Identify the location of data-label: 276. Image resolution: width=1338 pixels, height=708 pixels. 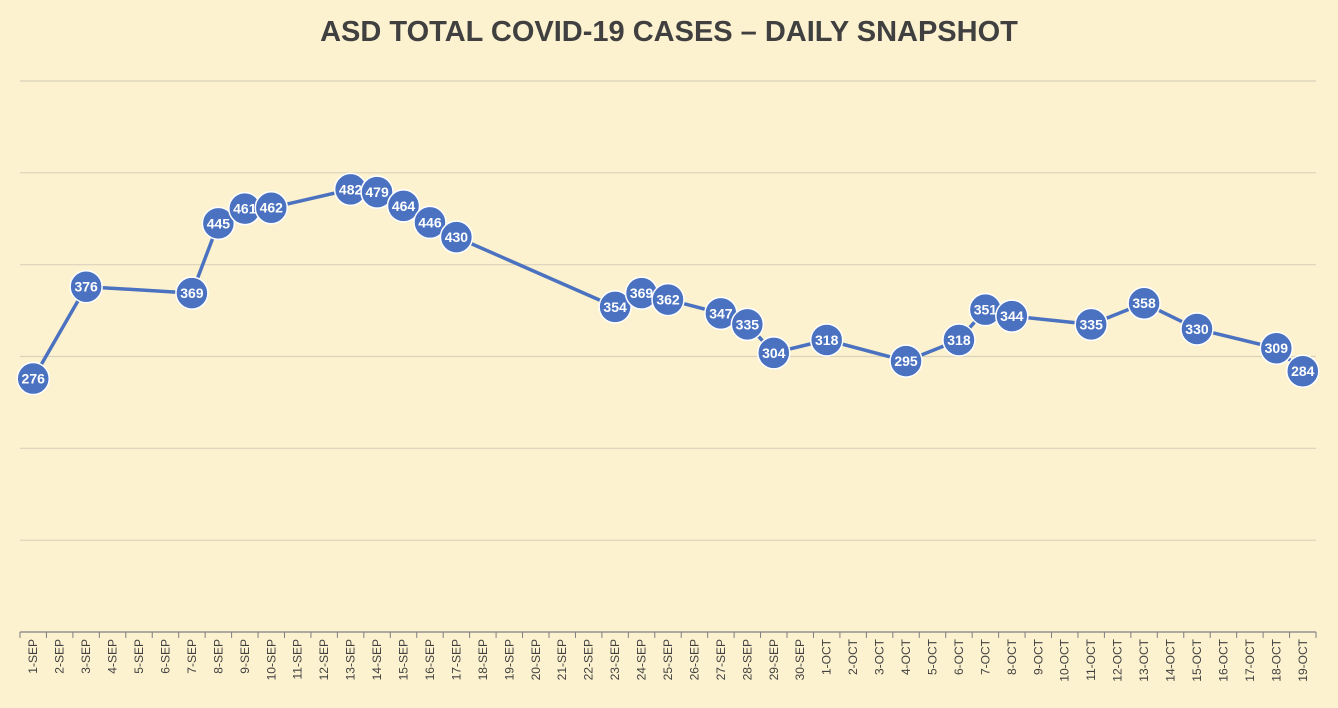
(34, 379).